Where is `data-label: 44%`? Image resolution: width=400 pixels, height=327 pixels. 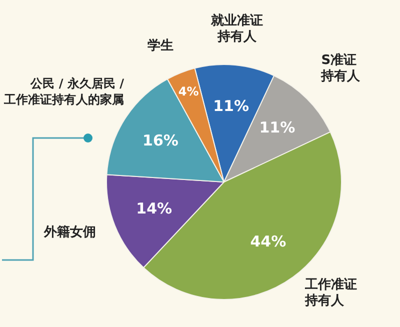 data-label: 44% is located at coordinates (268, 241).